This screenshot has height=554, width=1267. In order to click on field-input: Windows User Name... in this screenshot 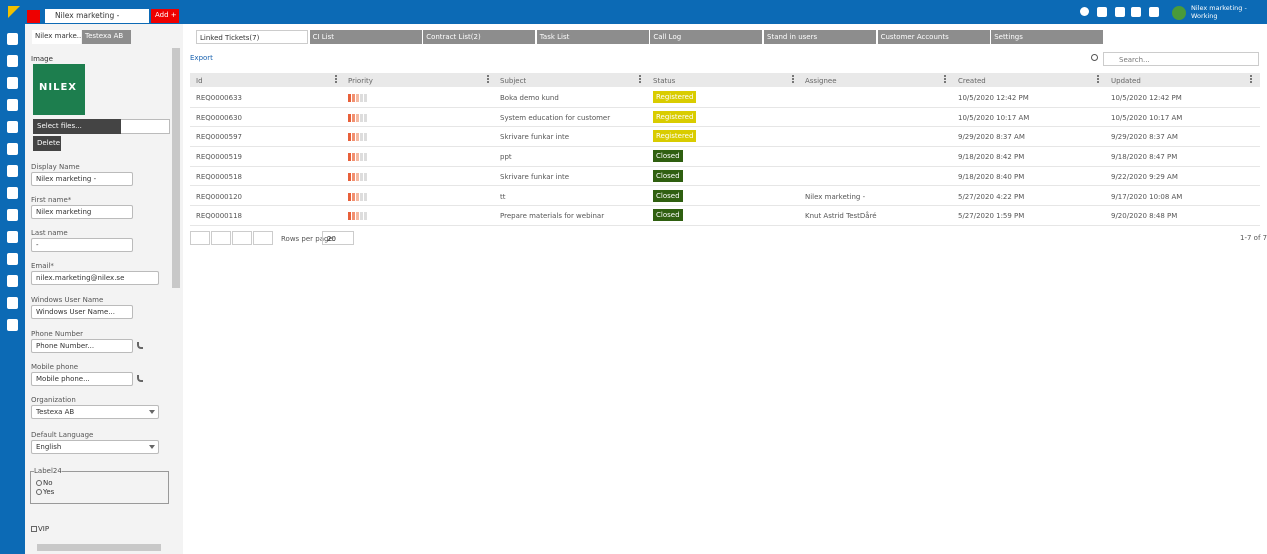, I will do `click(82, 312)`.